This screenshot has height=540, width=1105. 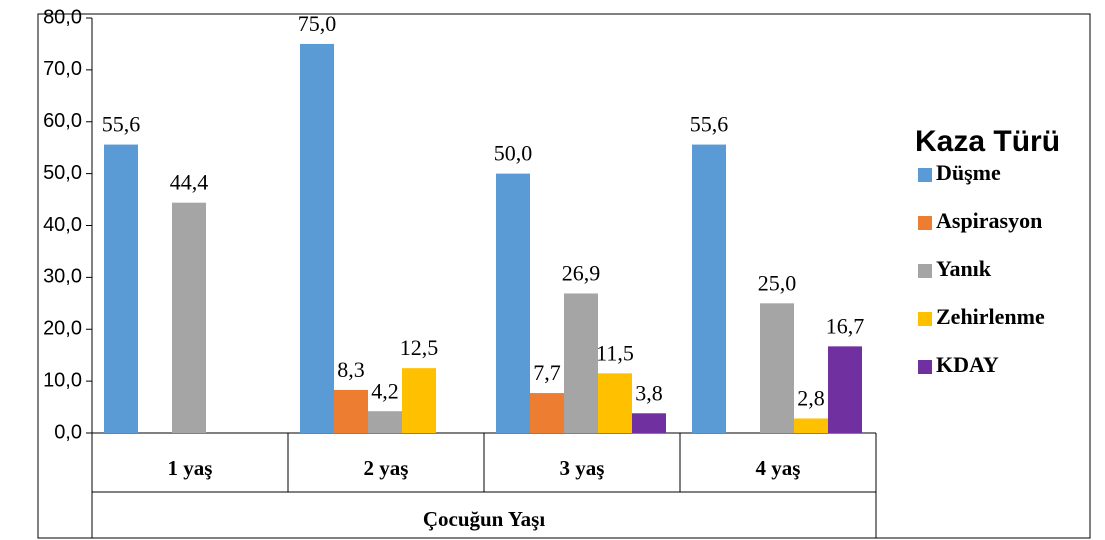 What do you see at coordinates (317, 23) in the screenshot?
I see `data-label: 75,0` at bounding box center [317, 23].